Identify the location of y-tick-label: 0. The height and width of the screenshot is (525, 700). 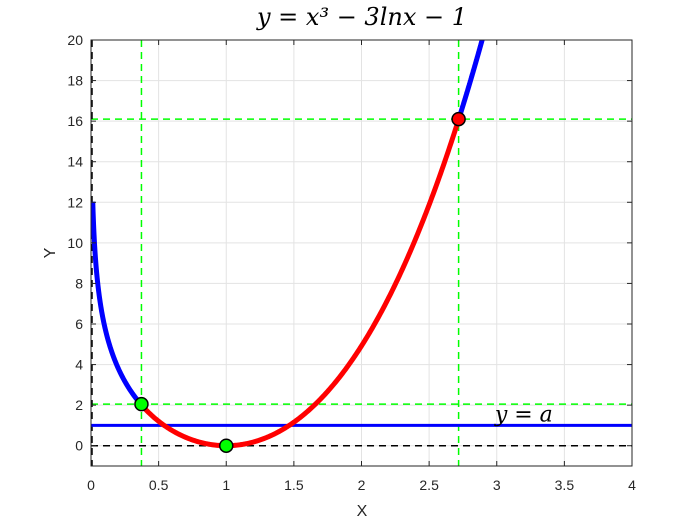
(79, 446).